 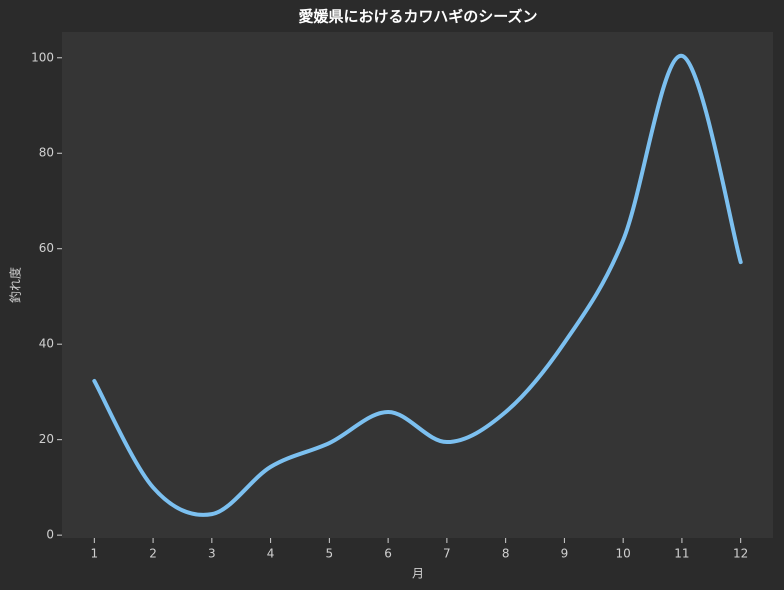 What do you see at coordinates (271, 554) in the screenshot?
I see `x-tick-label: 4` at bounding box center [271, 554].